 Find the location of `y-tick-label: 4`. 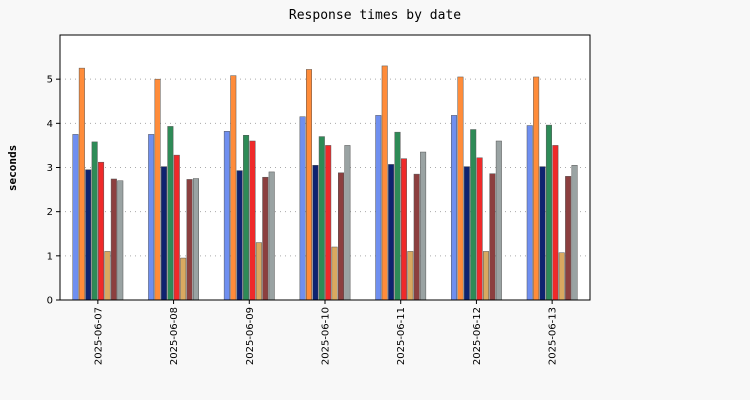

y-tick-label: 4 is located at coordinates (50, 124).